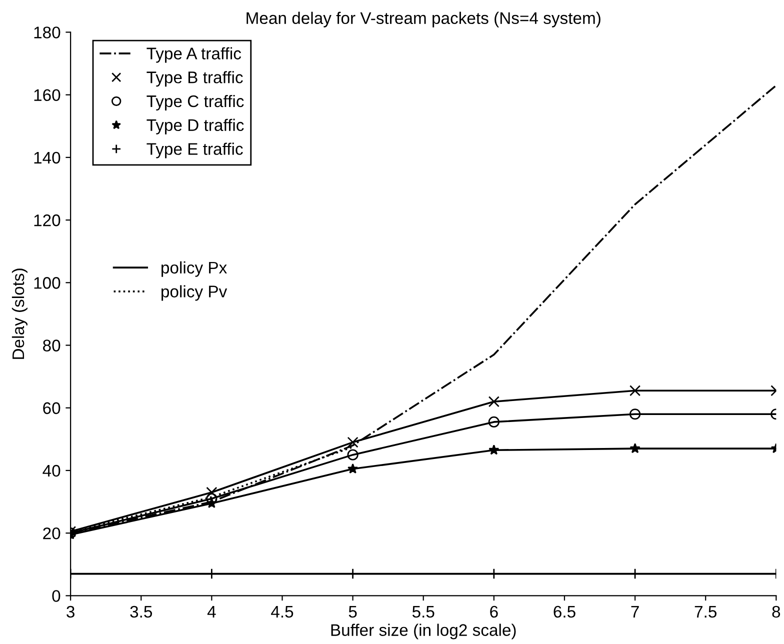 The image size is (784, 644). What do you see at coordinates (194, 269) in the screenshot?
I see `legend-label: policy Px` at bounding box center [194, 269].